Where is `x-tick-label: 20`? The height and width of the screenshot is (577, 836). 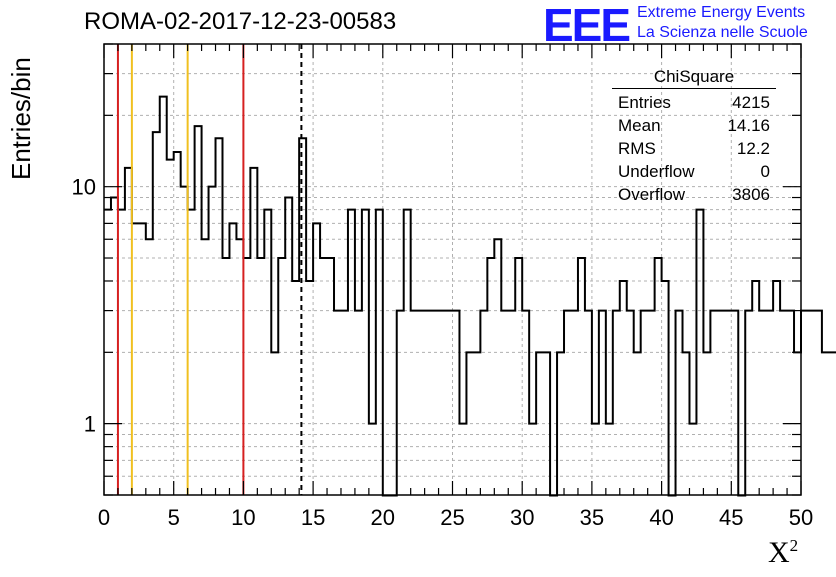 x-tick-label: 20 is located at coordinates (383, 517).